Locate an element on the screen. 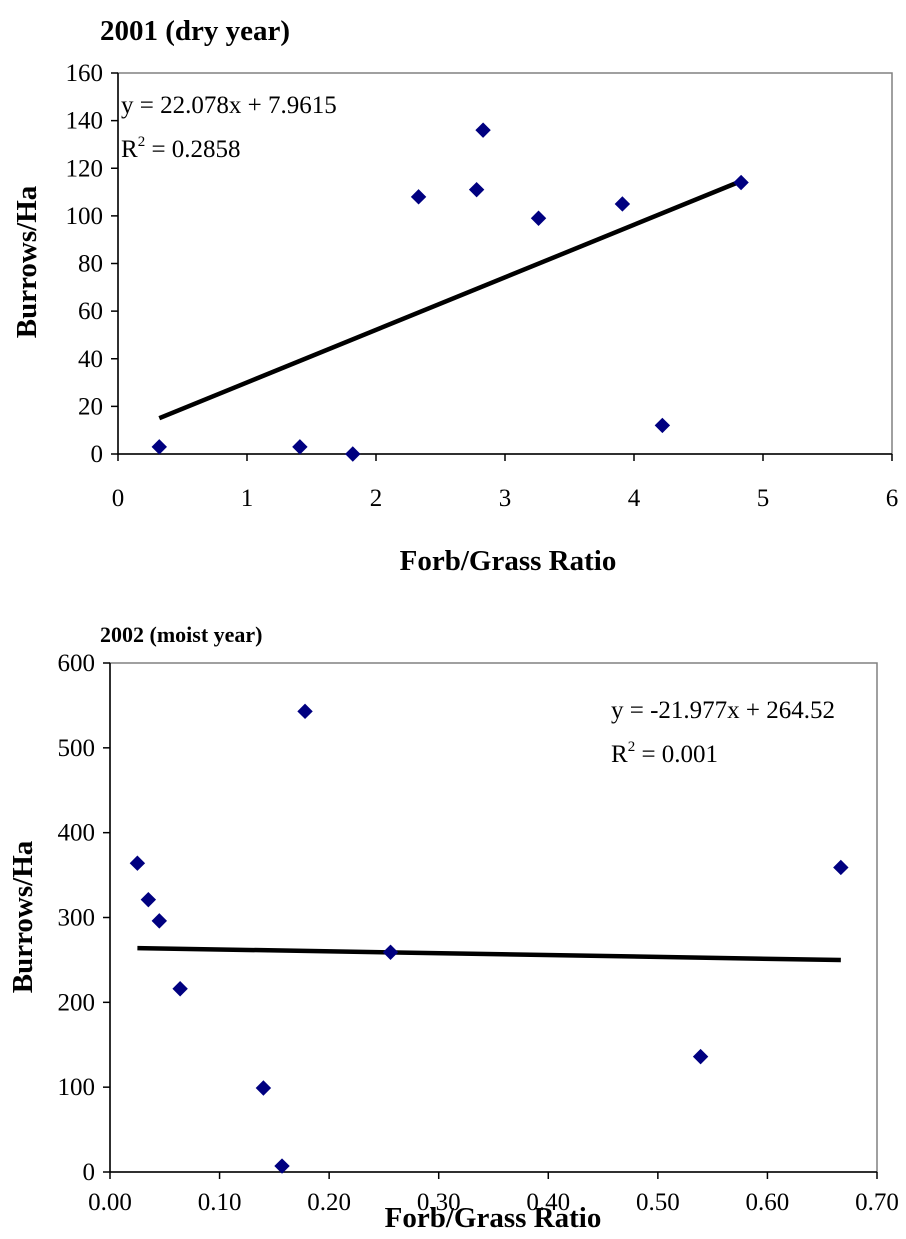 This screenshot has height=1239, width=906. x-tick-label: 2 is located at coordinates (376, 498).